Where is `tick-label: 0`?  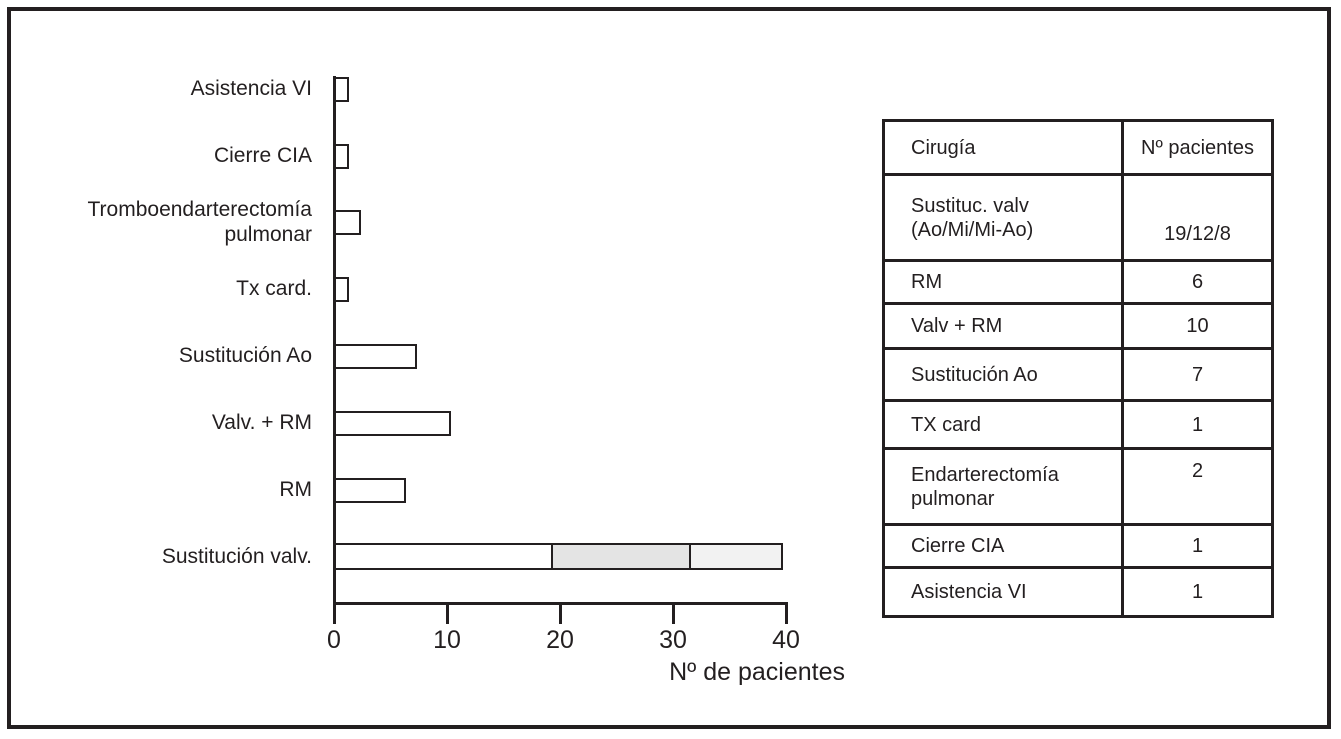 tick-label: 0 is located at coordinates (334, 640).